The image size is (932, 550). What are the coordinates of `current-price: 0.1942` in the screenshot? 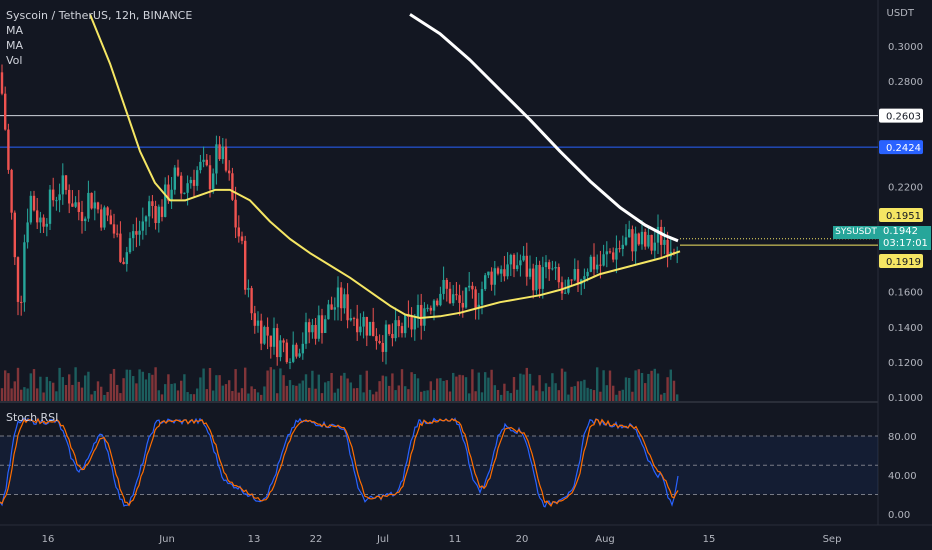 It's located at (900, 231).